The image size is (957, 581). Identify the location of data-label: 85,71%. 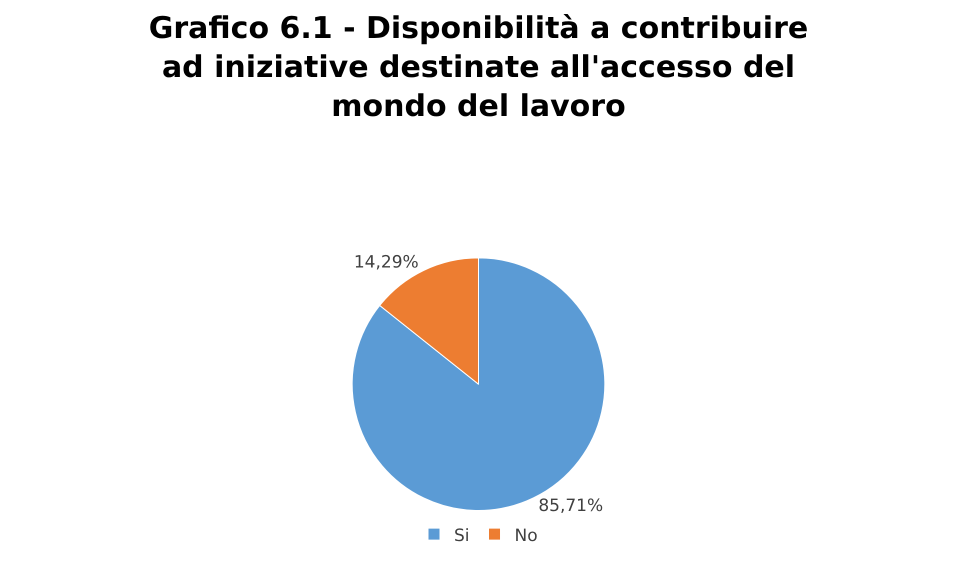
(571, 506).